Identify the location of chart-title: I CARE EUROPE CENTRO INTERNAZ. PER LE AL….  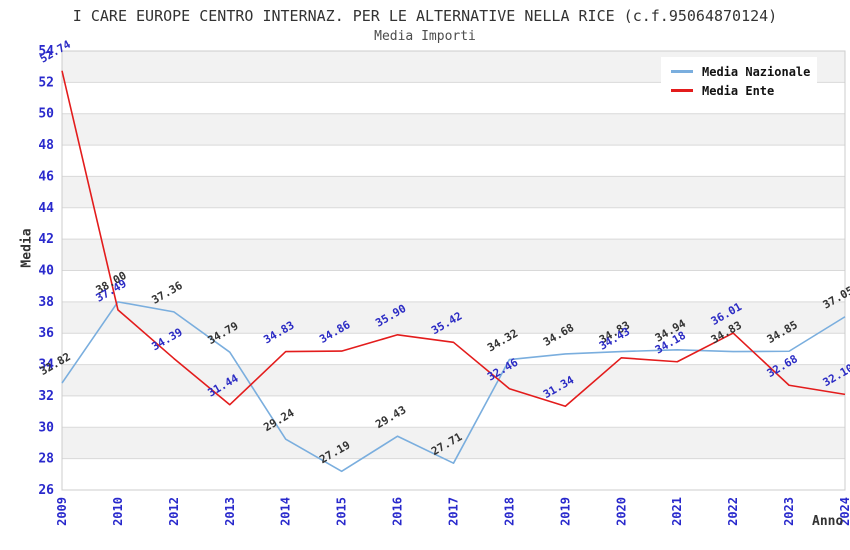
(425, 16).